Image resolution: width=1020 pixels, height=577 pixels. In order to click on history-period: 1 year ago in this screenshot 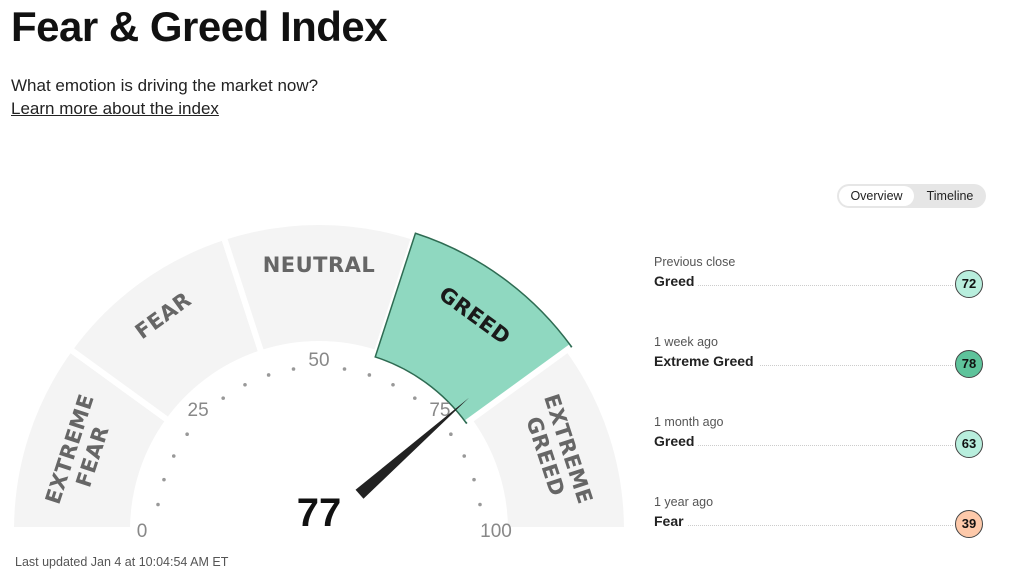, I will do `click(684, 502)`.